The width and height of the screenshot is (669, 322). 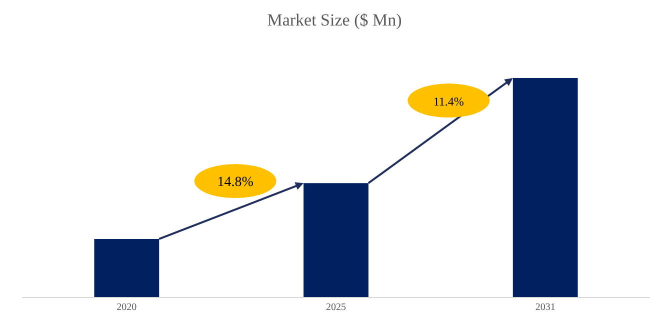 I want to click on x-tick-label: 2020, so click(x=126, y=307).